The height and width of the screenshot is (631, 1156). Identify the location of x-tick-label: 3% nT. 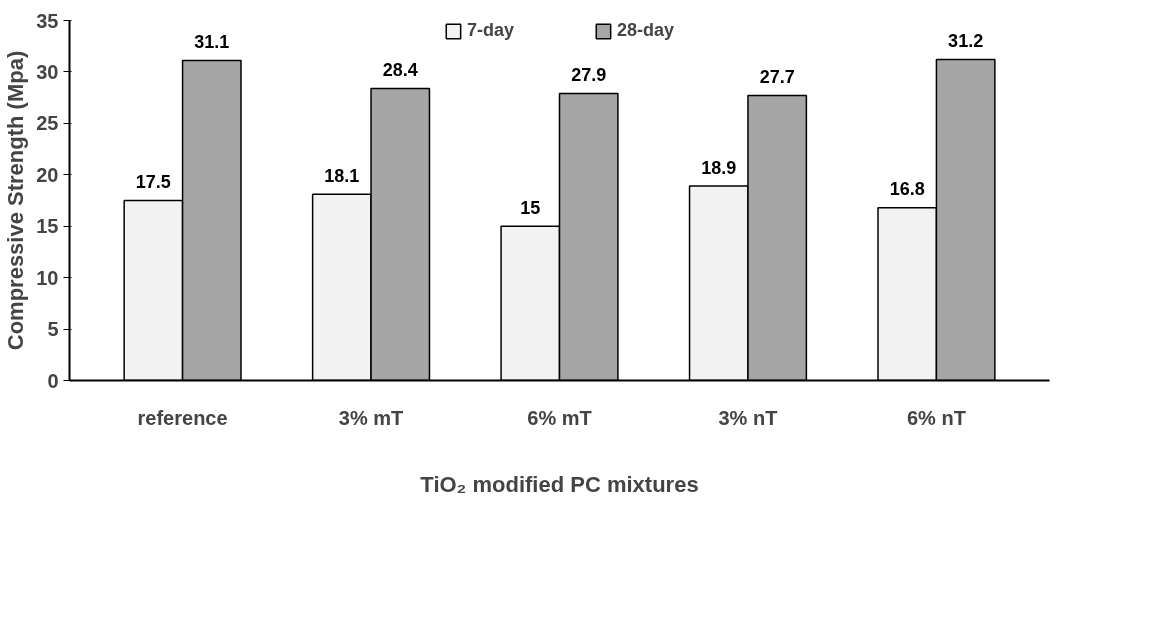
(748, 417).